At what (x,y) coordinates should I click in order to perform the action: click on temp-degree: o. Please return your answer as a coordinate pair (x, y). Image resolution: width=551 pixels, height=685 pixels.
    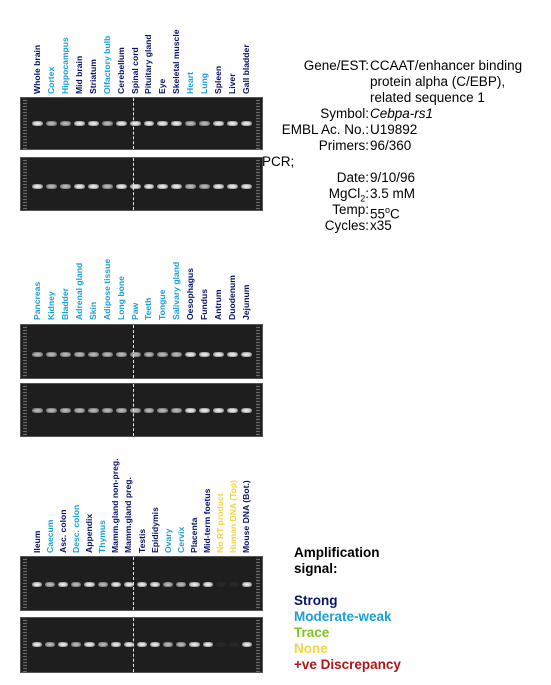
    Looking at the image, I should click on (388, 210).